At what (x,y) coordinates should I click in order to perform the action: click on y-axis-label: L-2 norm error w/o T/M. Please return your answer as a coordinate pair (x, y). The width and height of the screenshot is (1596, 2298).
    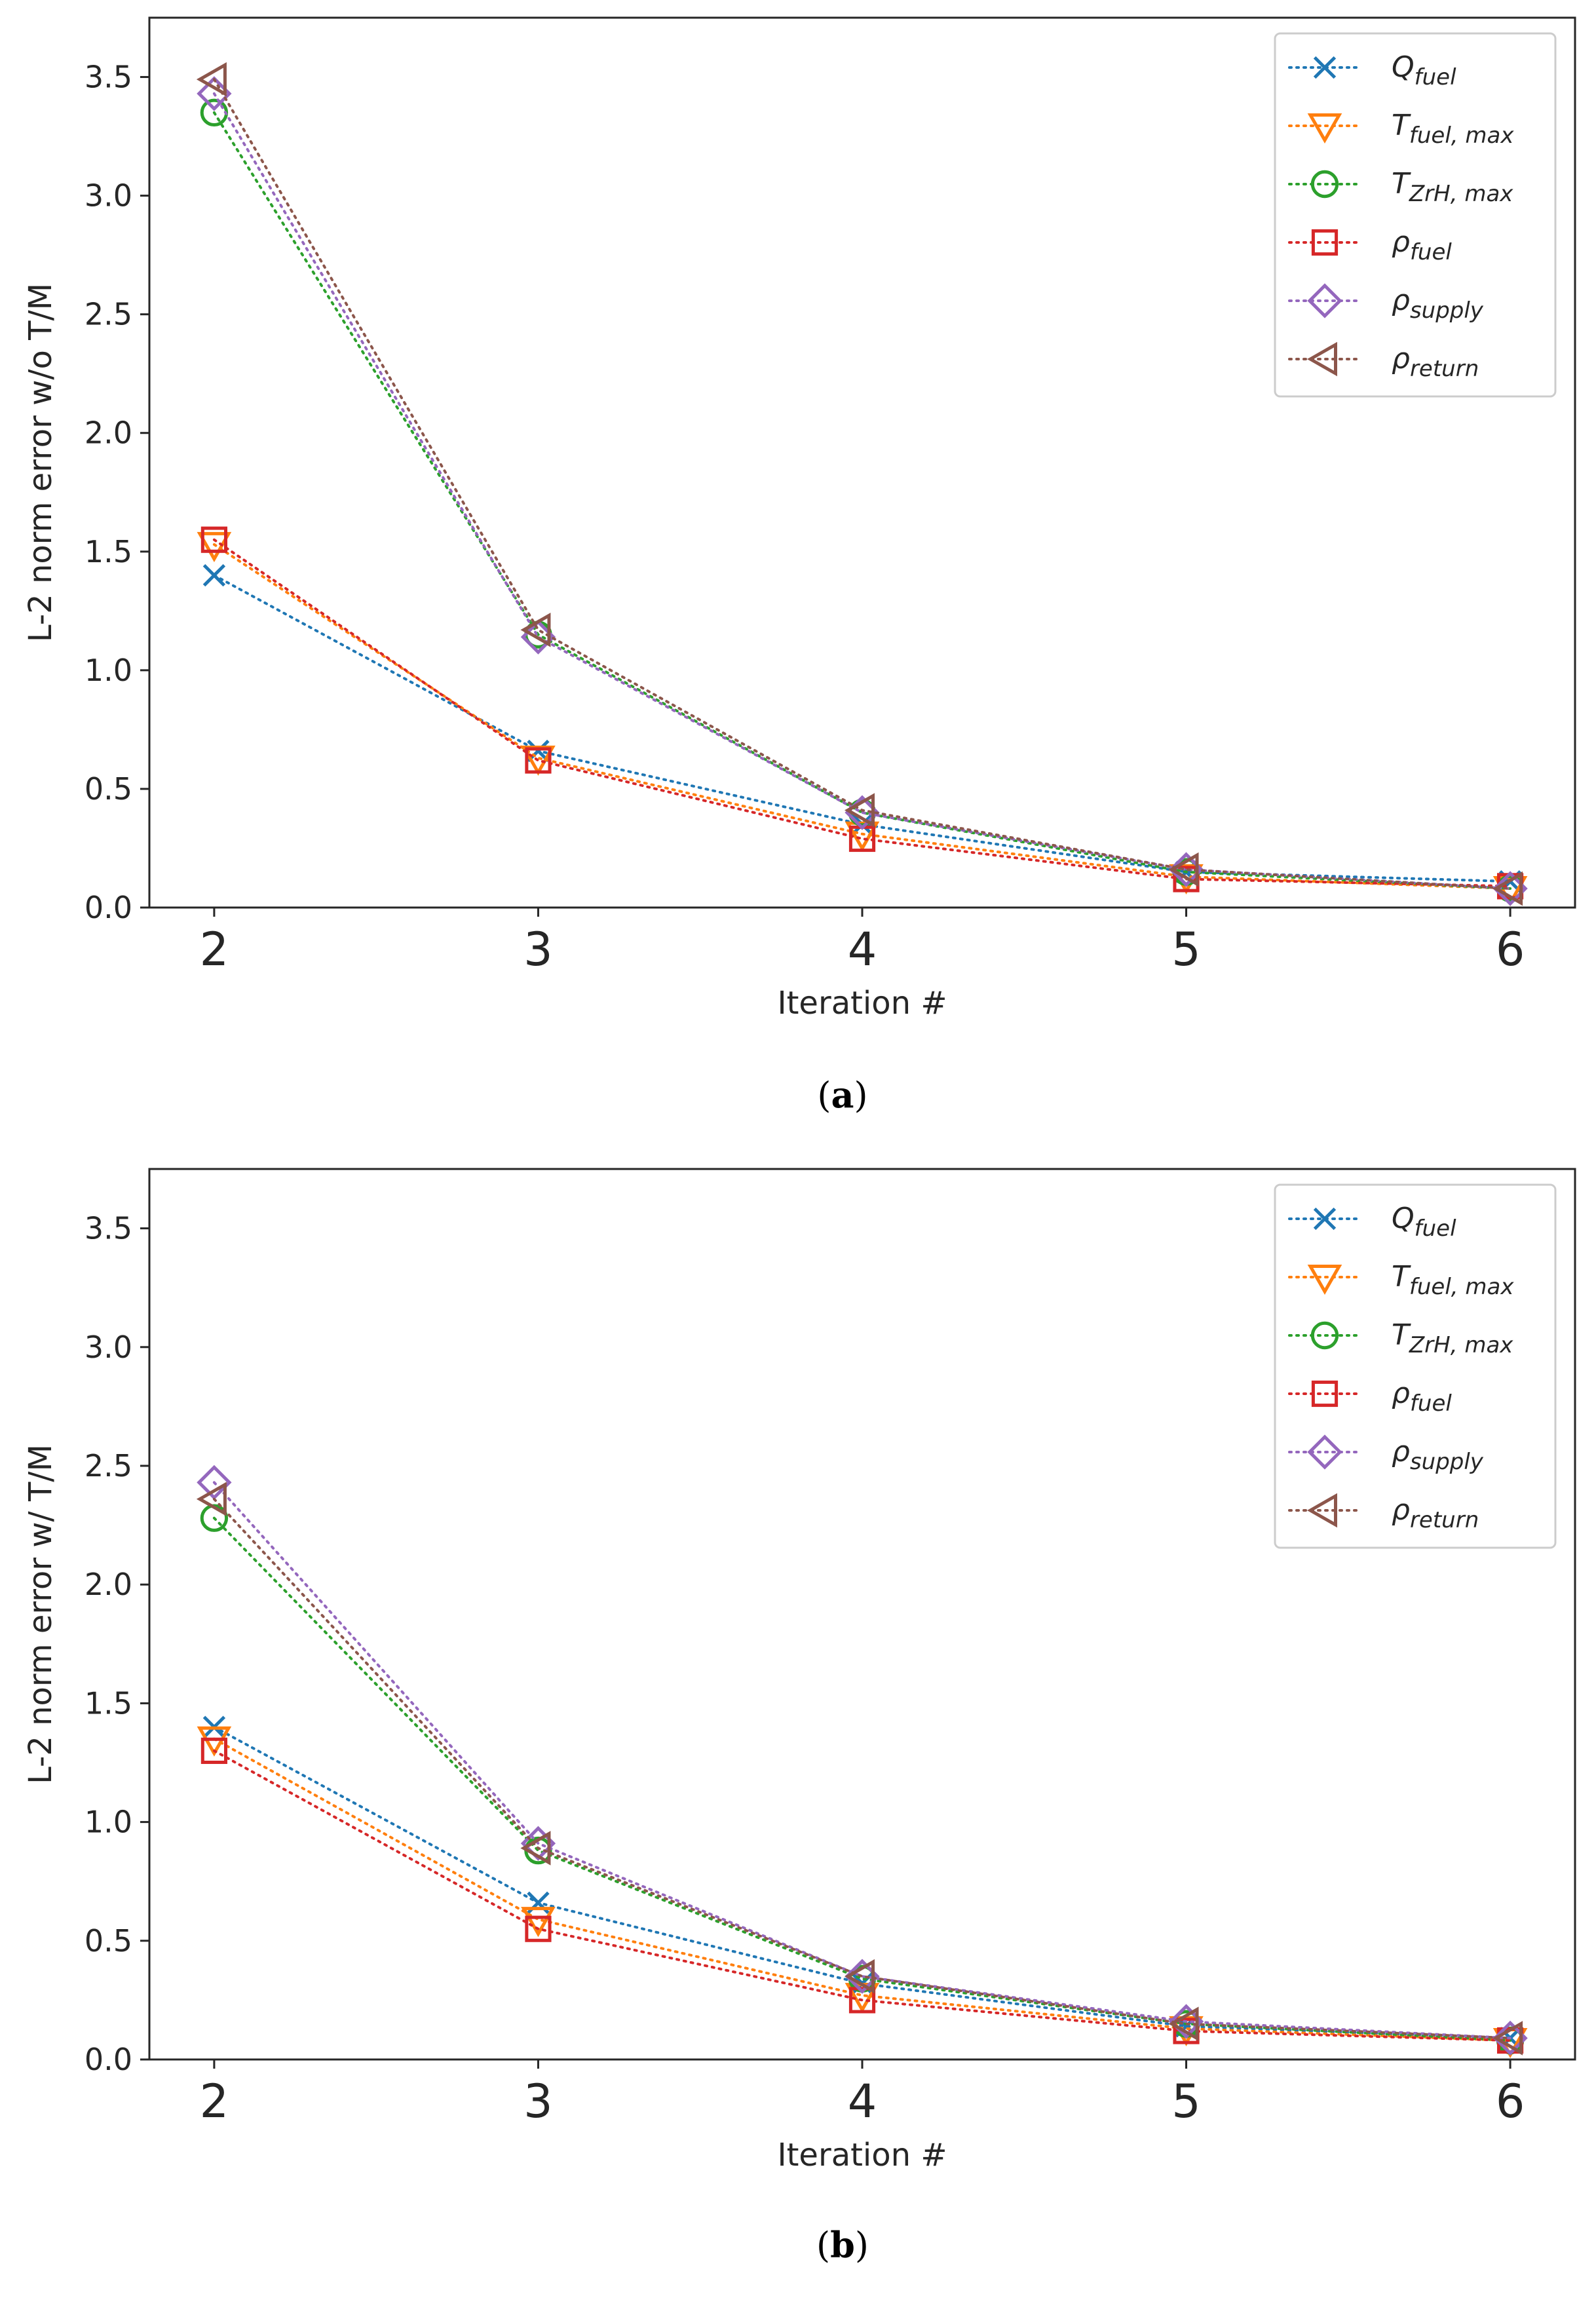
    Looking at the image, I should click on (40, 462).